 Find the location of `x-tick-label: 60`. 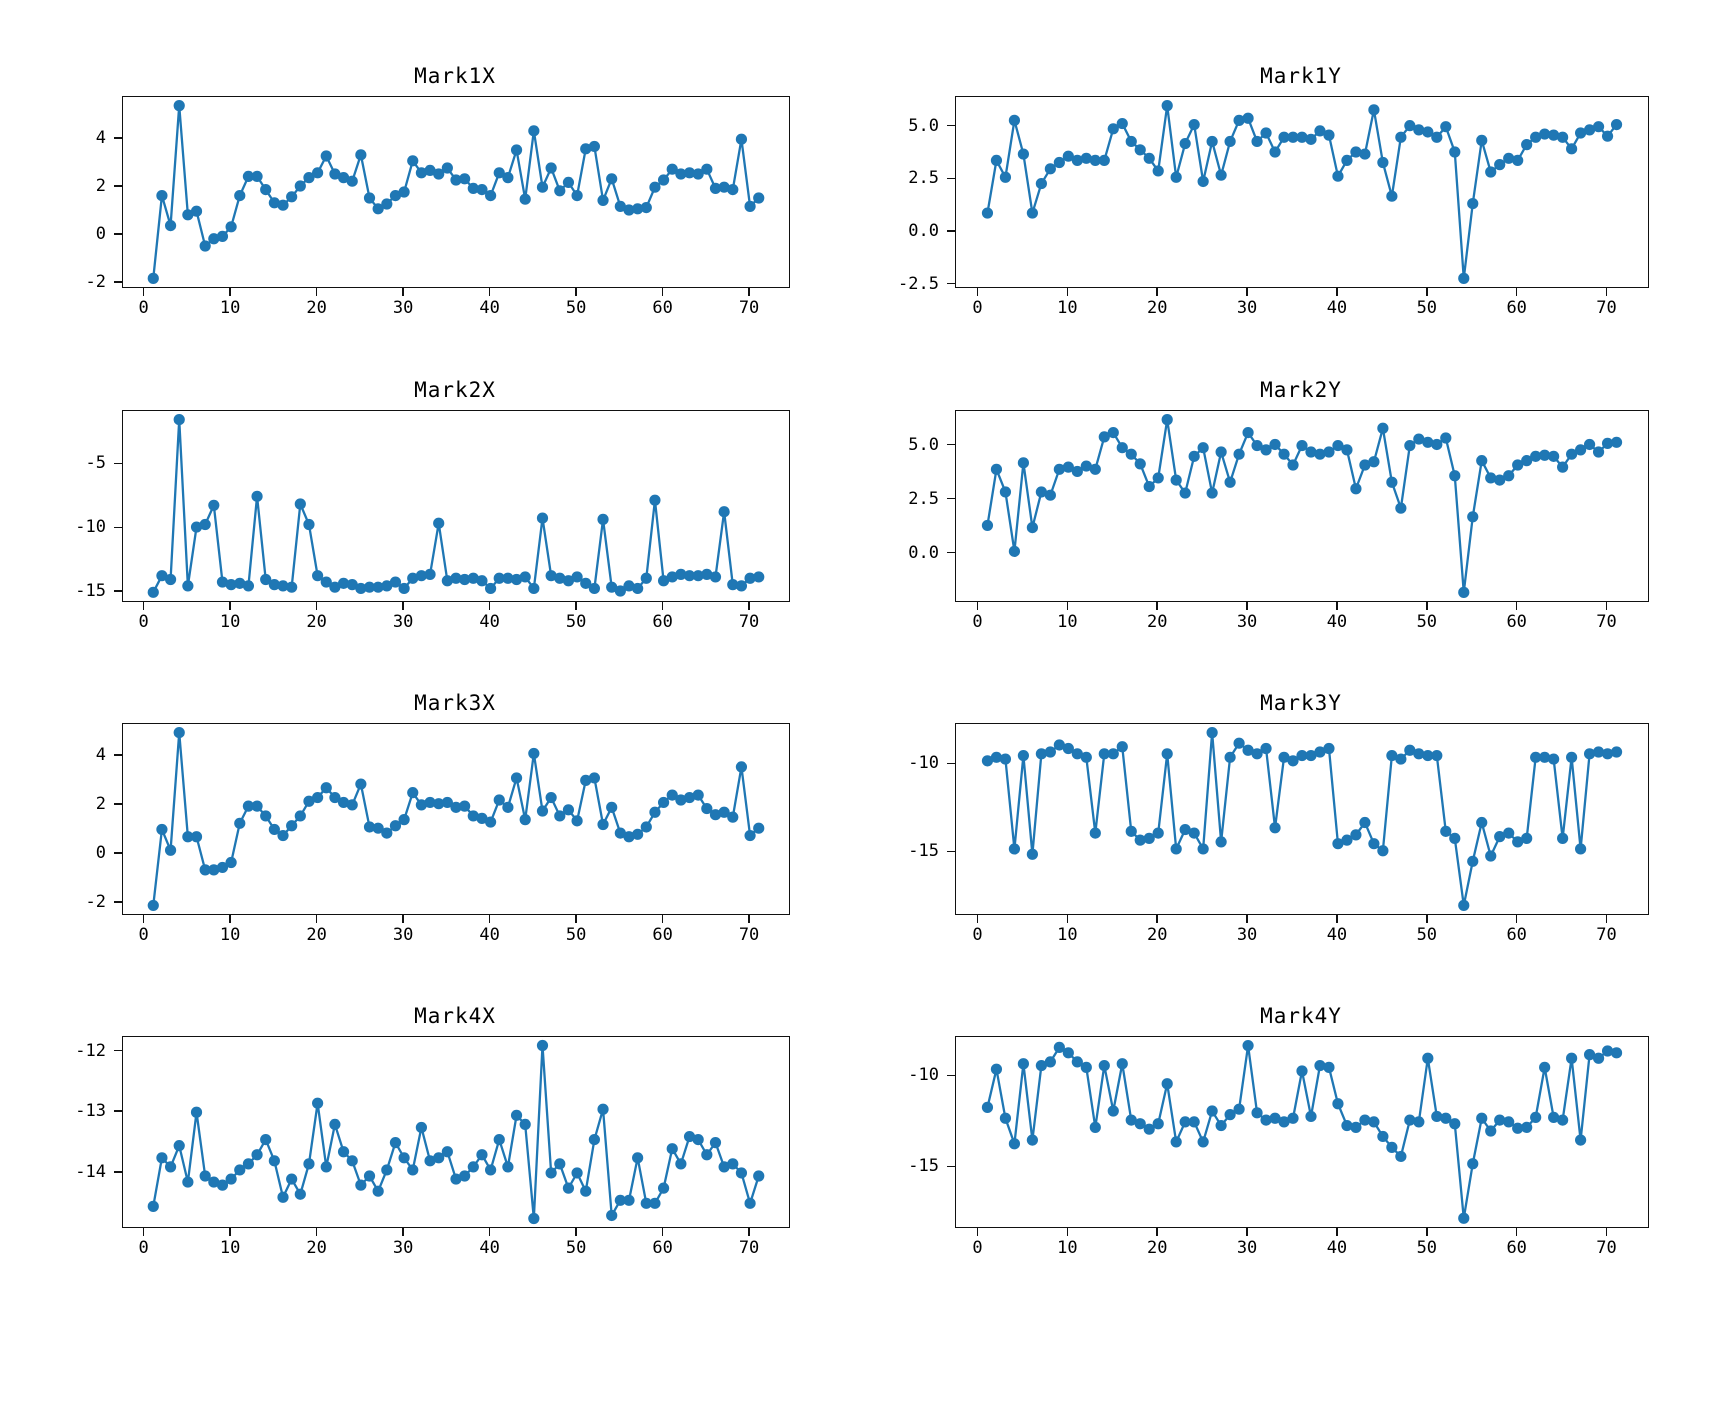

x-tick-label: 60 is located at coordinates (662, 308).